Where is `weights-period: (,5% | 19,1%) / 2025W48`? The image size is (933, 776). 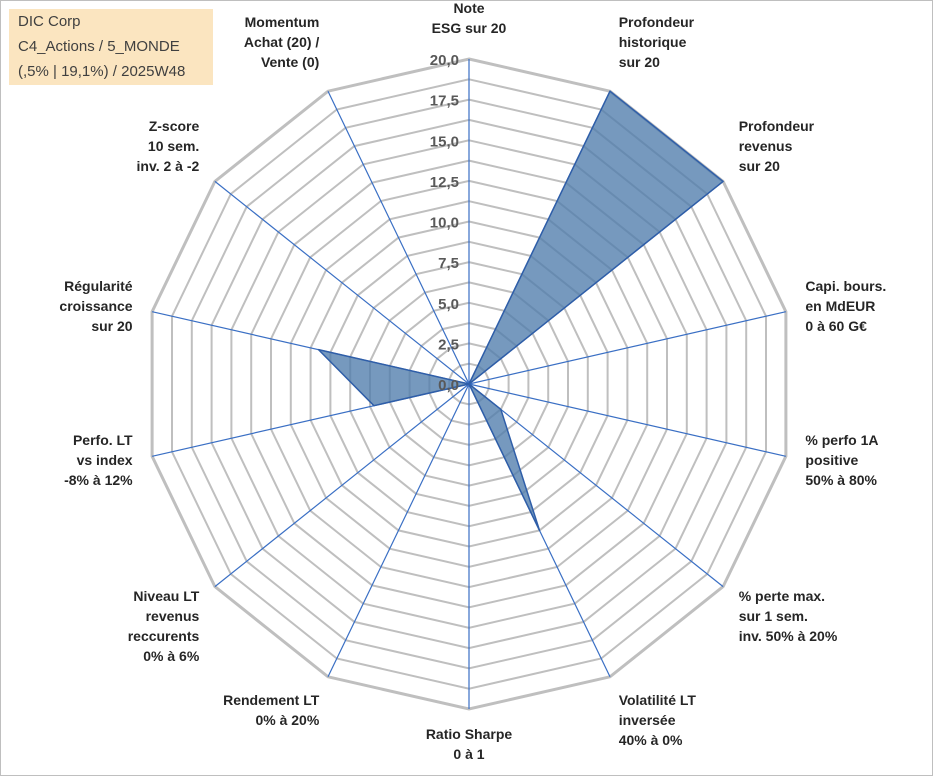
weights-period: (,5% | 19,1%) / 2025W48 is located at coordinates (102, 71).